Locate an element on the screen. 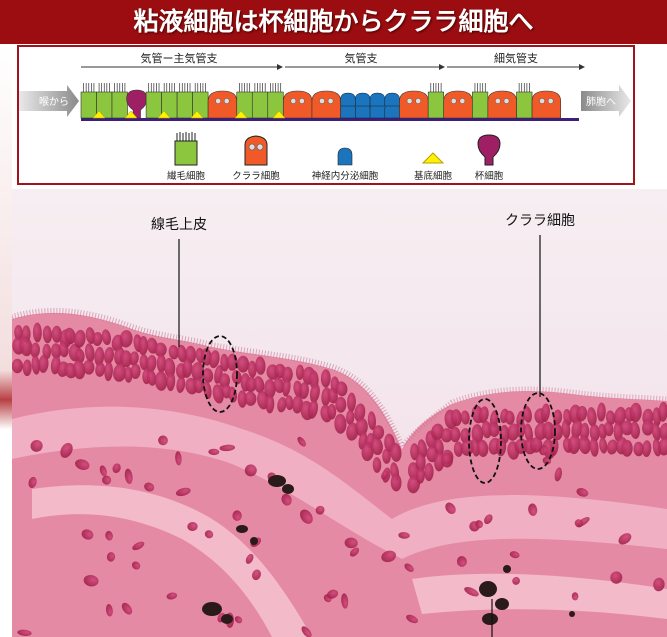 The width and height of the screenshot is (667, 637). label-clara-cell: クララ細胞 is located at coordinates (540, 221).